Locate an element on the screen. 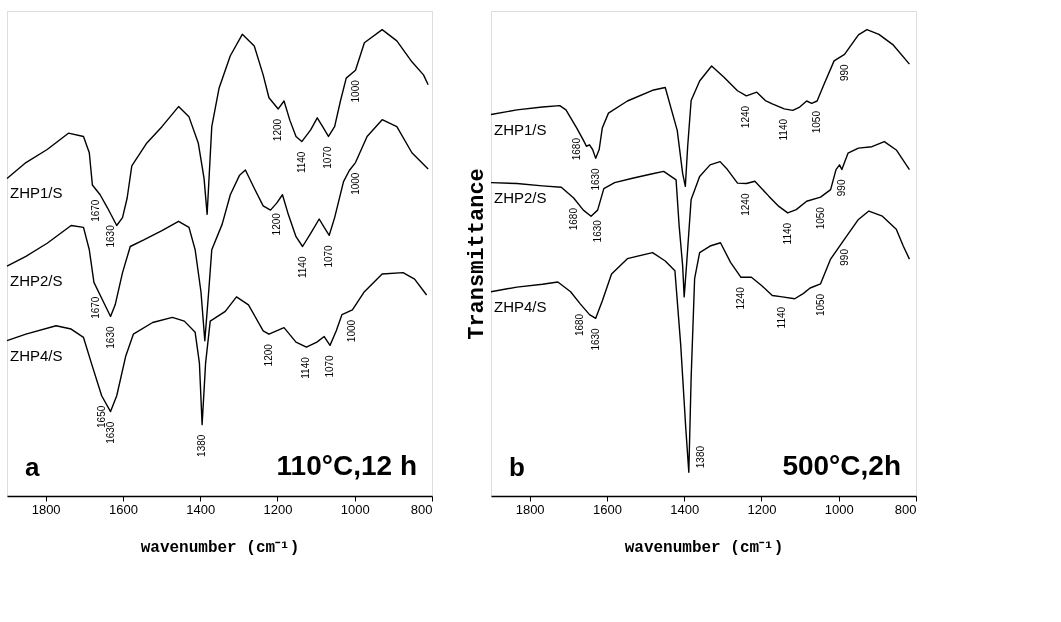  annotation: b is located at coordinates (517, 467).